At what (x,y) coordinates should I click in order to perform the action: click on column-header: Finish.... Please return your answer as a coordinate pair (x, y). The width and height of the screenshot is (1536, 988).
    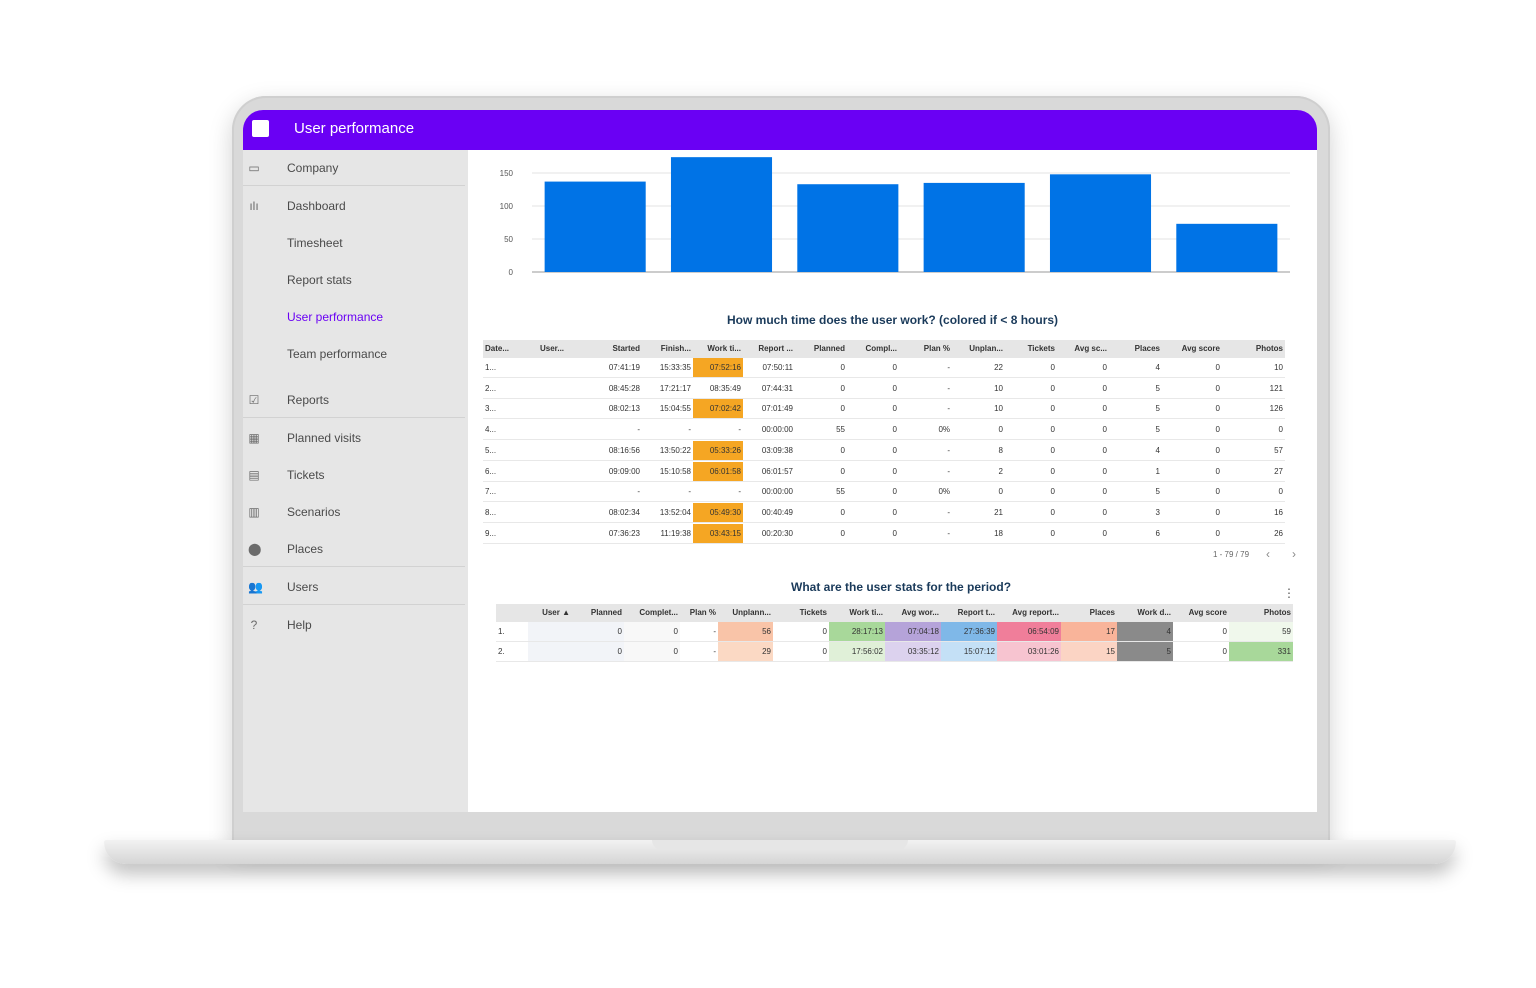
    Looking at the image, I should click on (675, 348).